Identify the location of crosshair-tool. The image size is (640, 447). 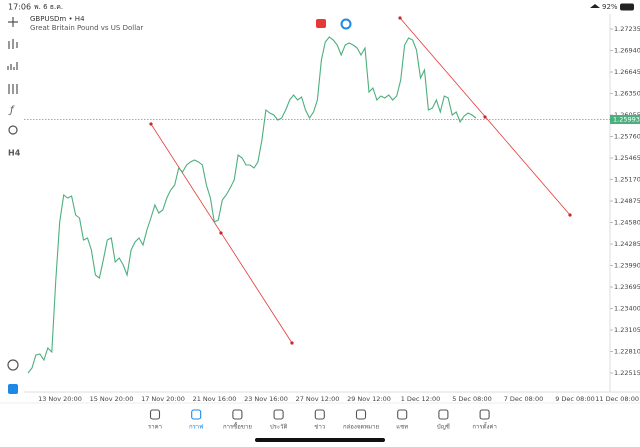
(13, 22).